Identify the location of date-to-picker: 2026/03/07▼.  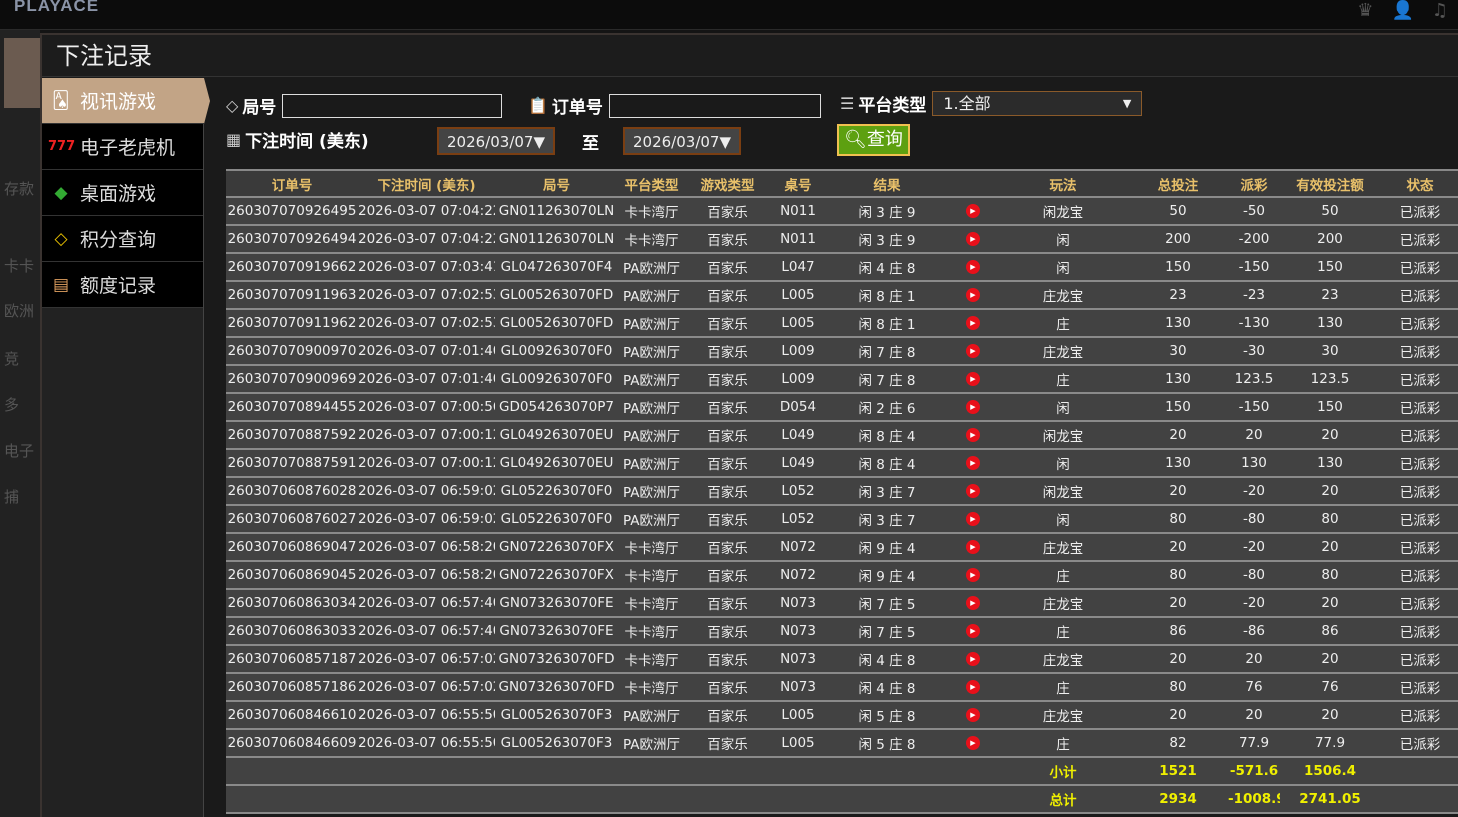
(682, 141).